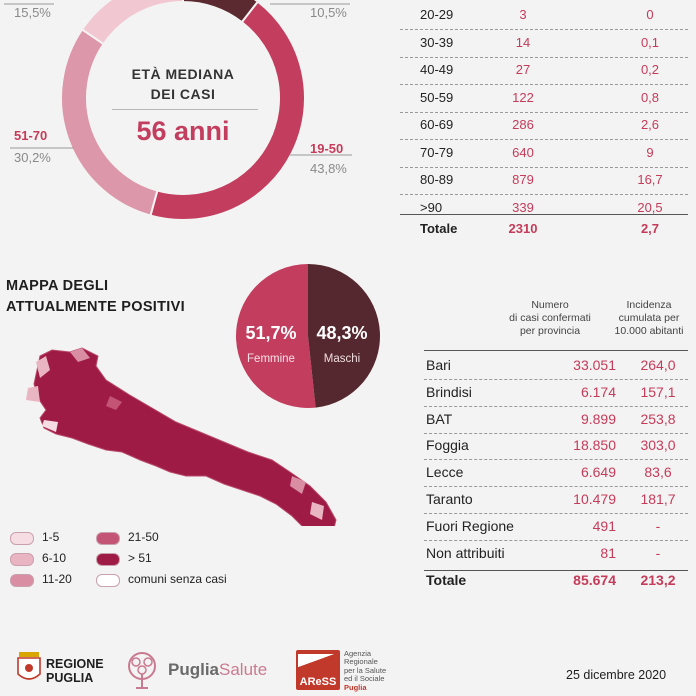 This screenshot has height=696, width=696. I want to click on province-cases: 9.899, so click(598, 418).